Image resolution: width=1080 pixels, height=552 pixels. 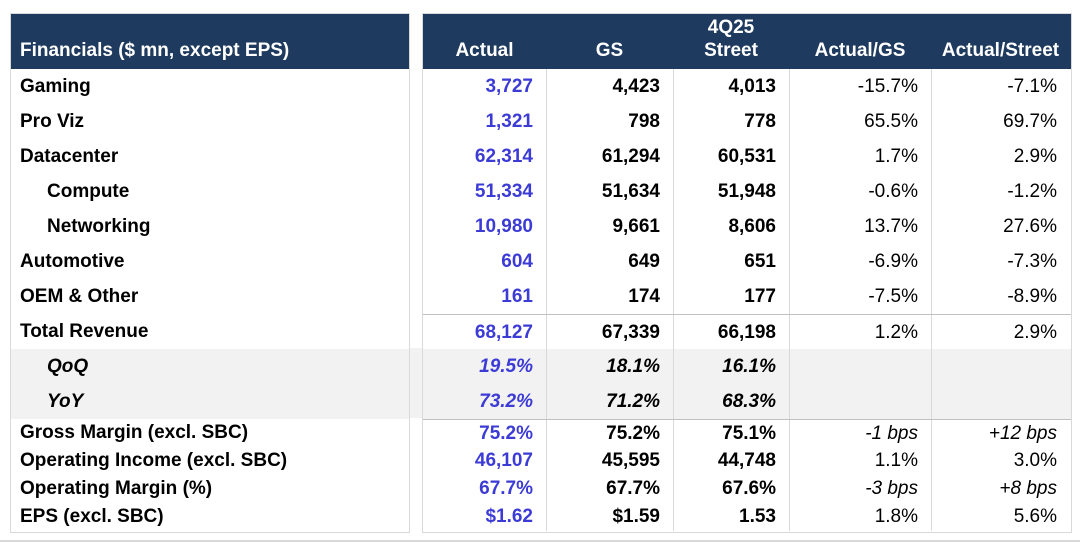 What do you see at coordinates (731, 261) in the screenshot?
I see `cell-street: 651` at bounding box center [731, 261].